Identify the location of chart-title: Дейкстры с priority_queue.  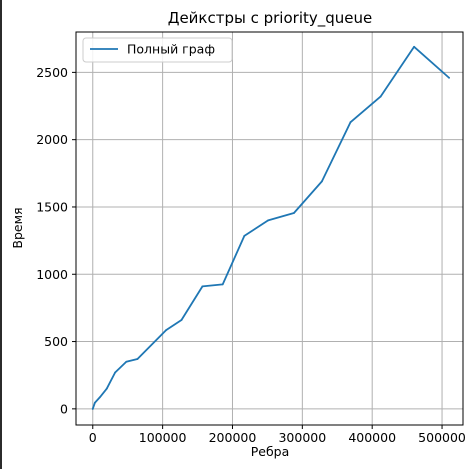
(270, 18).